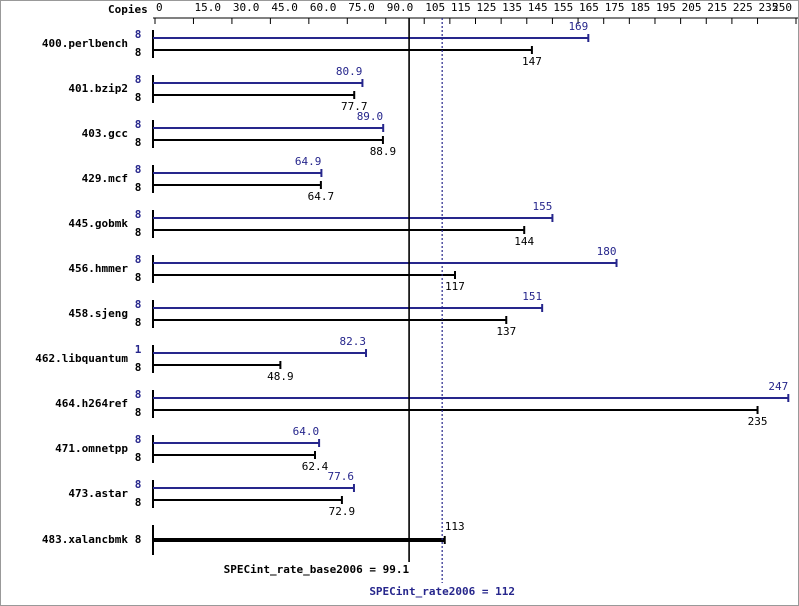 This screenshot has width=799, height=606. I want to click on category-label: 483.xalancbmk, so click(85, 539).